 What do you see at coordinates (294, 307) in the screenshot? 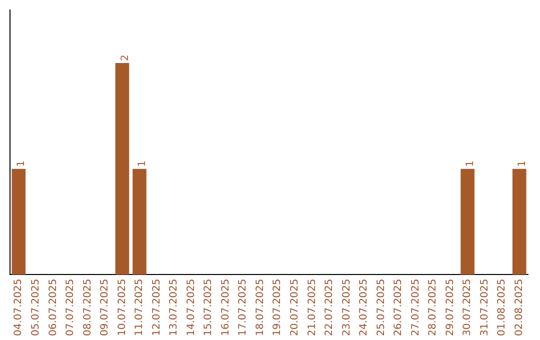
I see `x-tick-label: 20.07.2025` at bounding box center [294, 307].